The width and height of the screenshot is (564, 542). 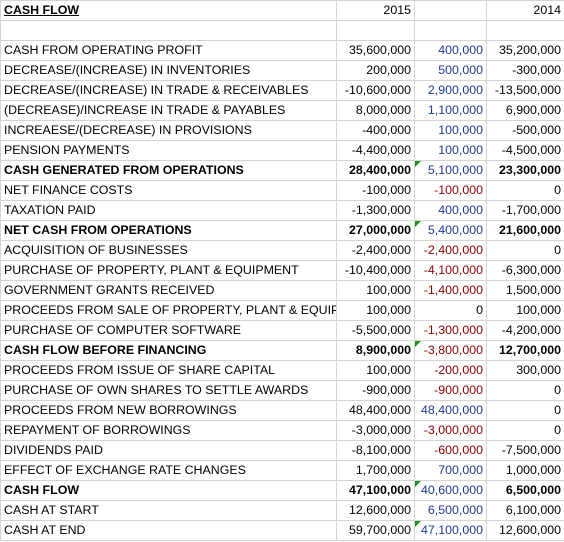 I want to click on row-label: NET CASH FROM OPERATIONS, so click(x=168, y=230).